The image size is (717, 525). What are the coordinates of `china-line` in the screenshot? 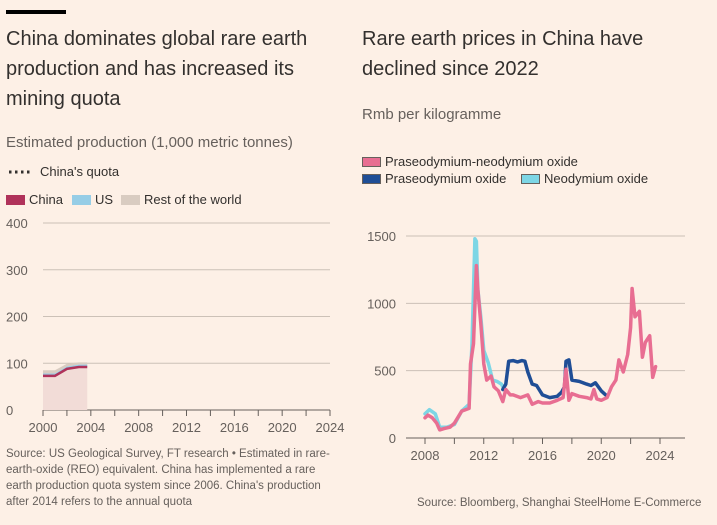 It's located at (65, 371).